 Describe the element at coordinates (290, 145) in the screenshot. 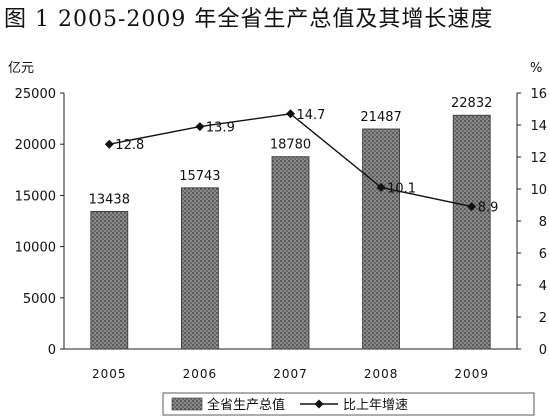

I see `bar-value-label: 18780` at that location.